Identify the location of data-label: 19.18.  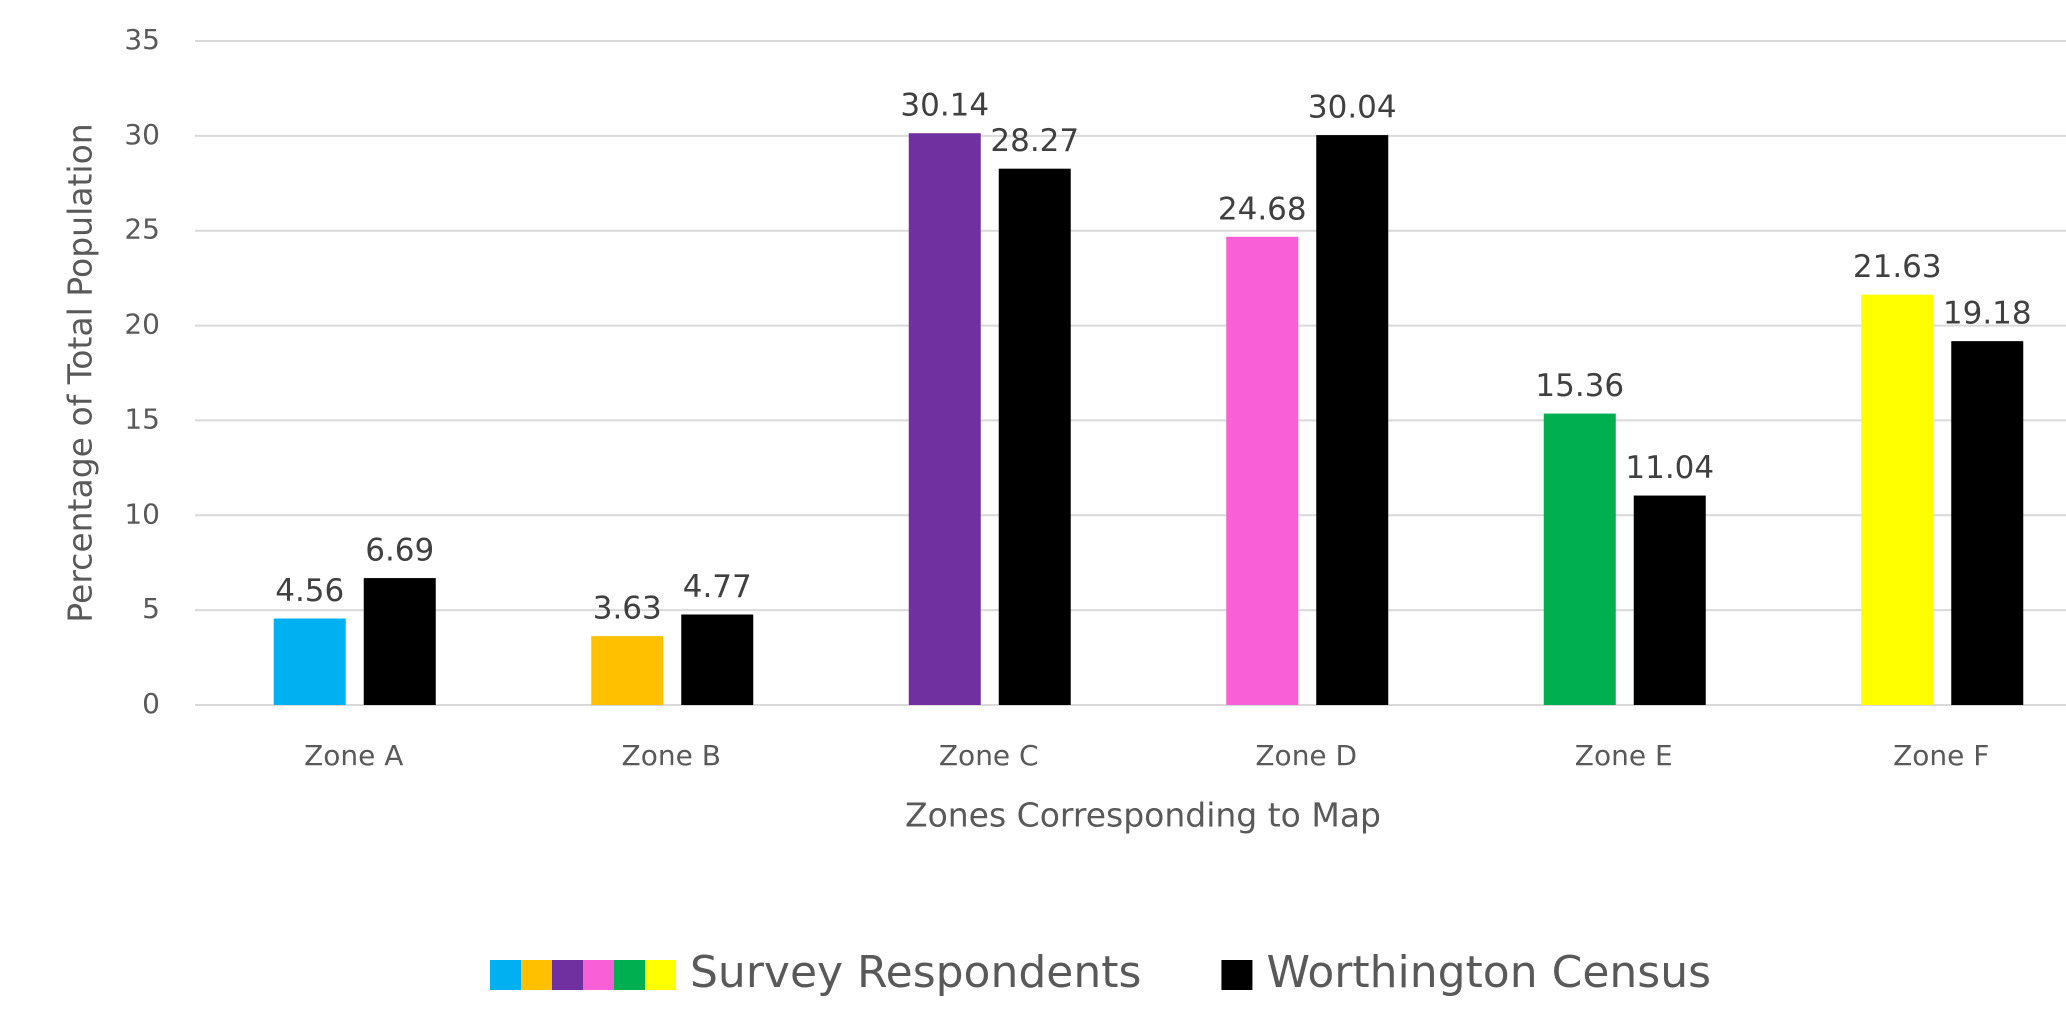
(1987, 314).